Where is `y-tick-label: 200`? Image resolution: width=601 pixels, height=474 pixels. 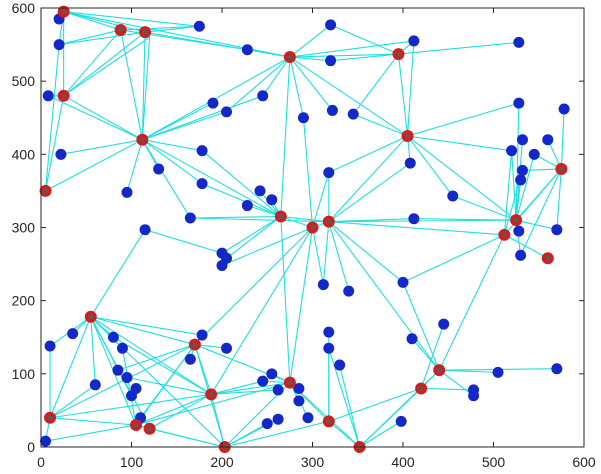
y-tick-label: 200 is located at coordinates (24, 301).